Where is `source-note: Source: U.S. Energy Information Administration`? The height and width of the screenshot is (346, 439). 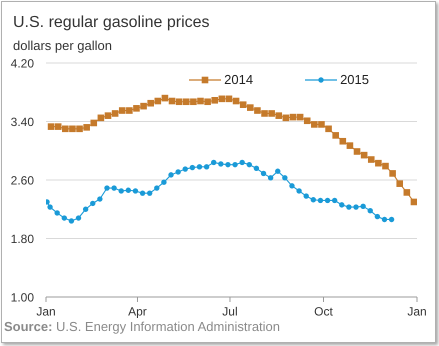 source-note: Source: U.S. Energy Information Administration is located at coordinates (142, 326).